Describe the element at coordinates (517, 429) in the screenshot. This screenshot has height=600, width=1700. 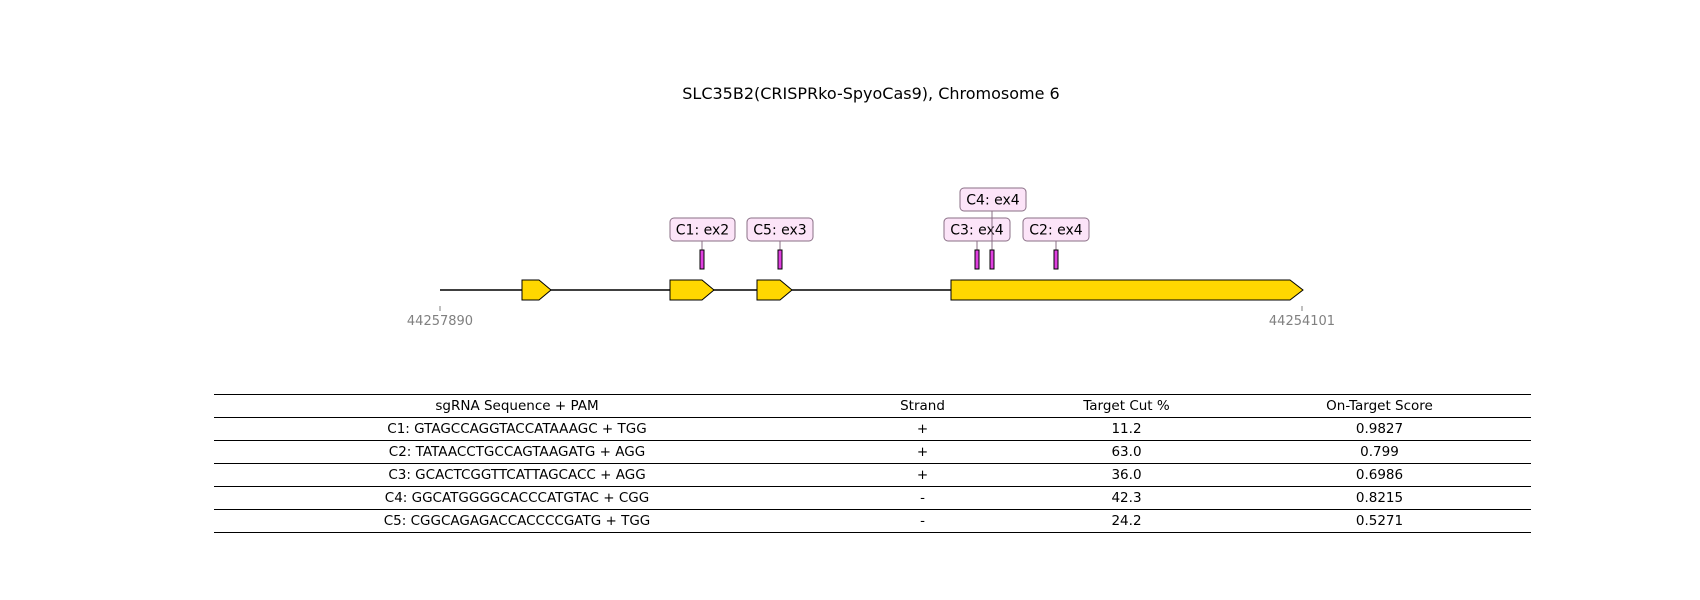
I see `cell-sequence: C1: GTAGCCAGGTACCATAAAGC + TGG` at that location.